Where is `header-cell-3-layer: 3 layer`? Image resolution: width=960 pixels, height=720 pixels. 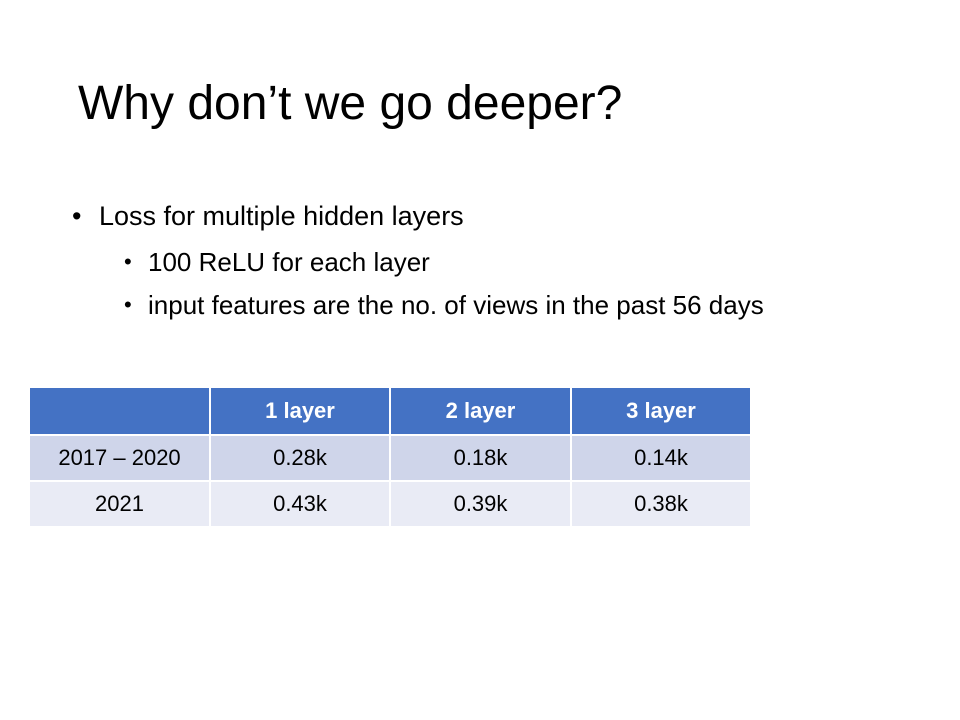 header-cell-3-layer: 3 layer is located at coordinates (661, 411).